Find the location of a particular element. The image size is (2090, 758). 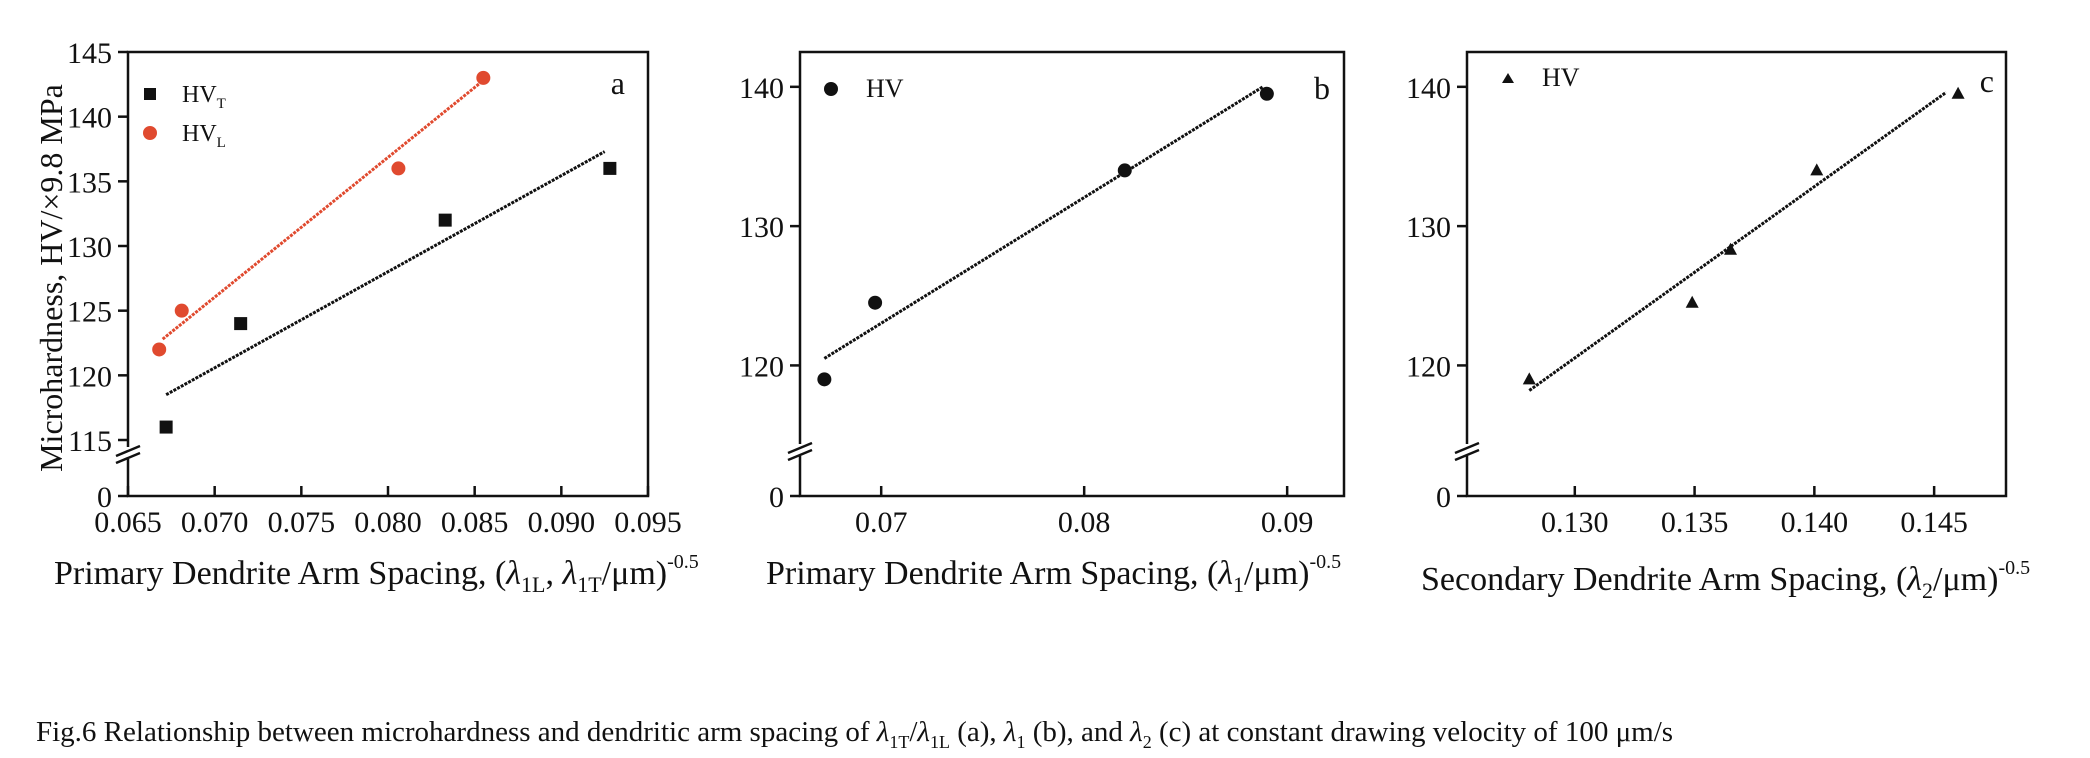

panel-a-axis-break is located at coordinates (128, 454).